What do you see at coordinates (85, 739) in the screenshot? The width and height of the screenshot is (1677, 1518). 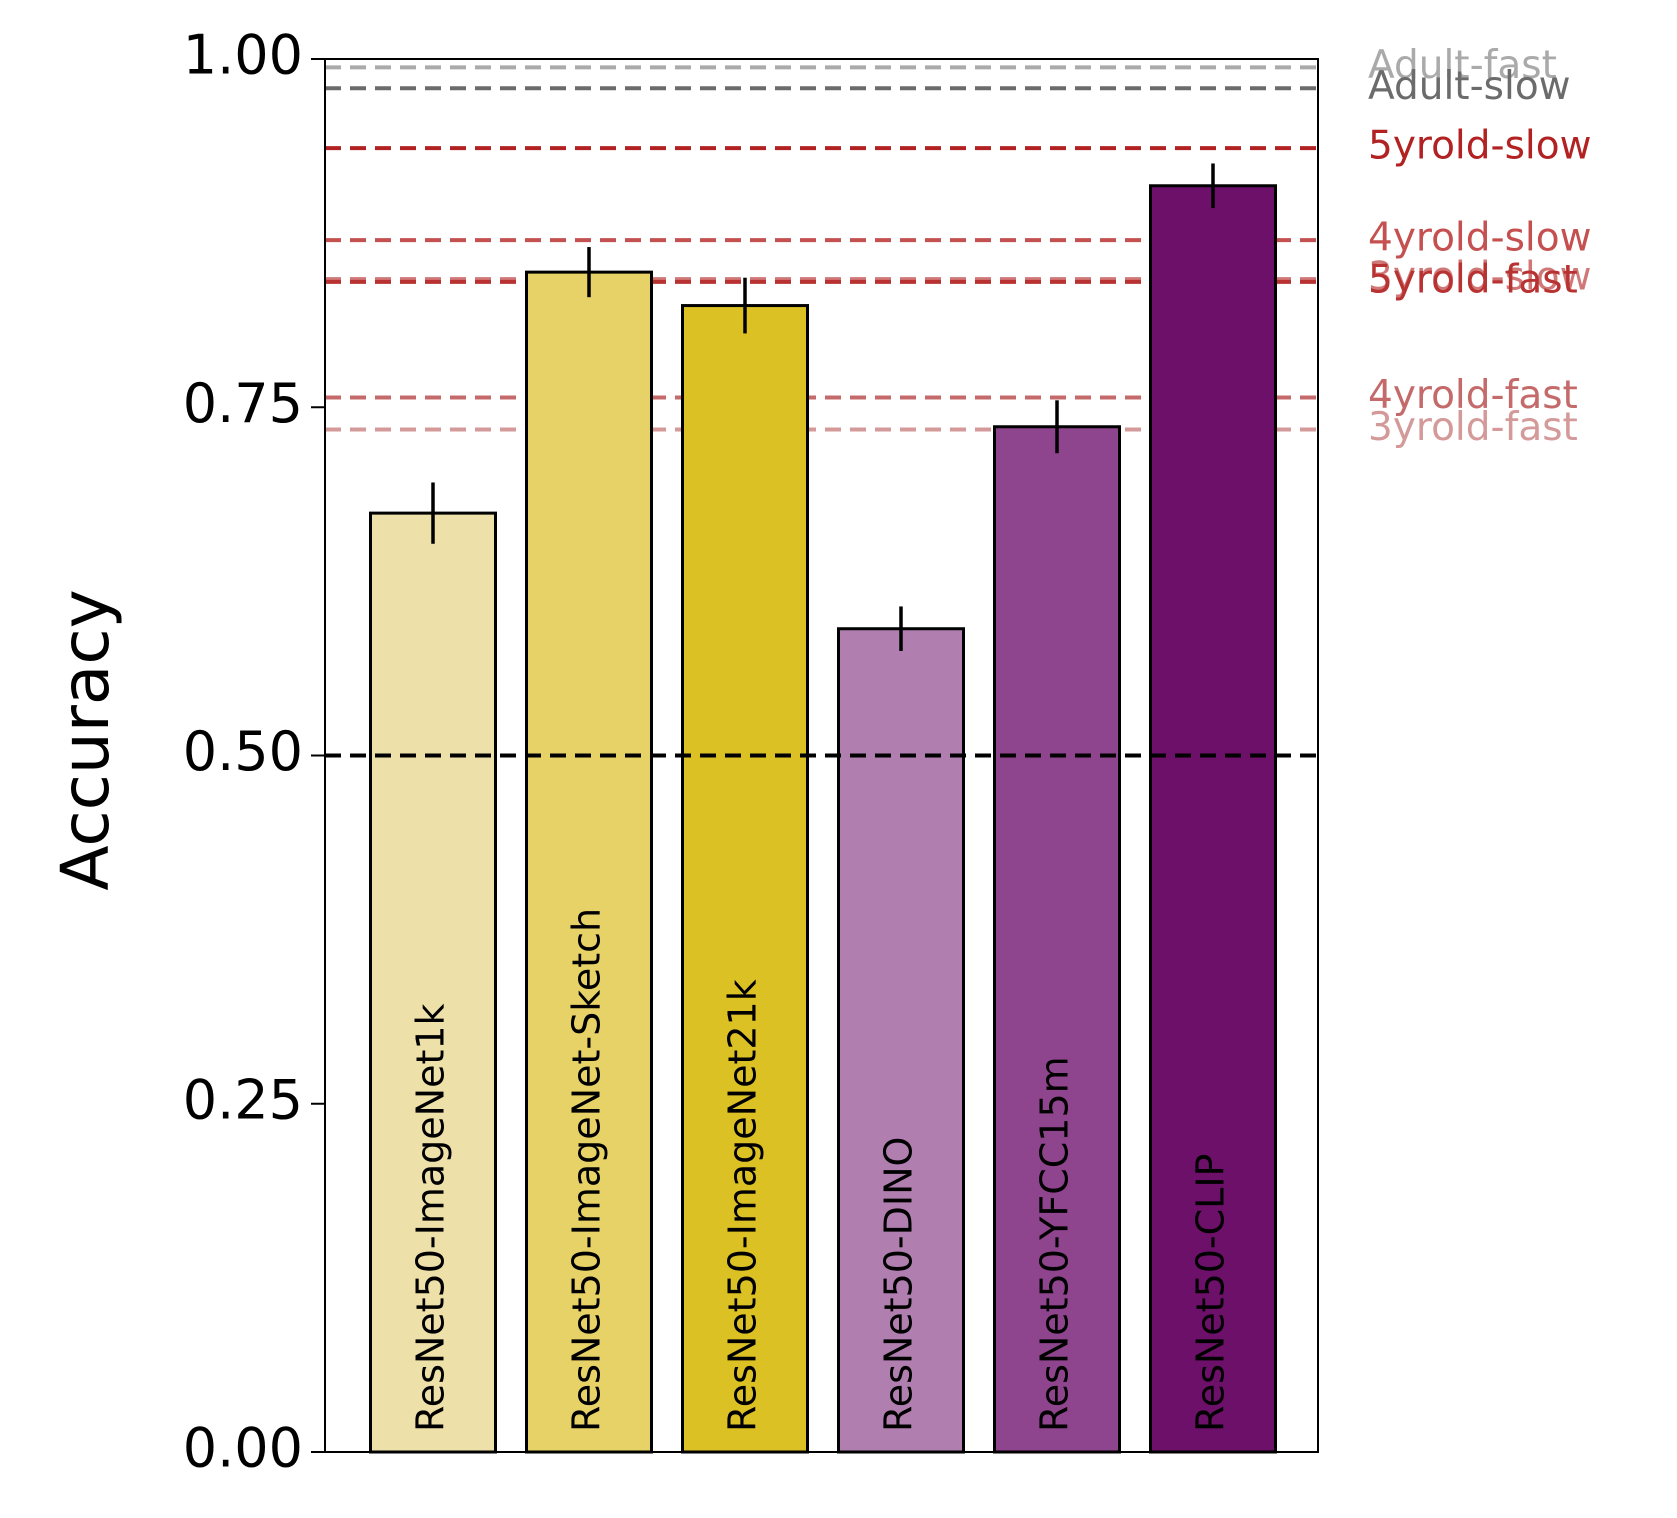 I see `y-axis-label: Accuracy` at bounding box center [85, 739].